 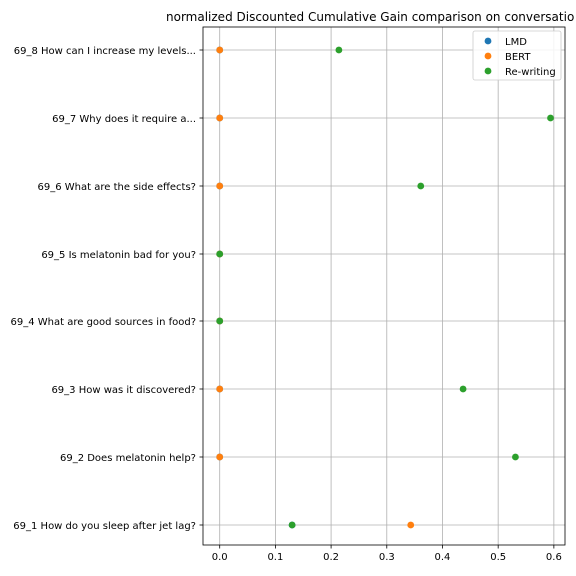 What do you see at coordinates (103, 322) in the screenshot?
I see `y-tick-label: 69_4 What are good sources in food?` at bounding box center [103, 322].